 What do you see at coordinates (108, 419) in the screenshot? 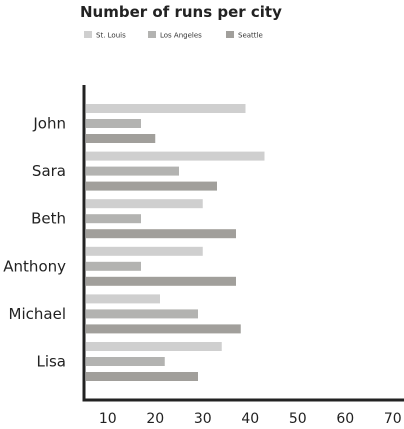
I see `x-tick-label-10: 10` at bounding box center [108, 419].